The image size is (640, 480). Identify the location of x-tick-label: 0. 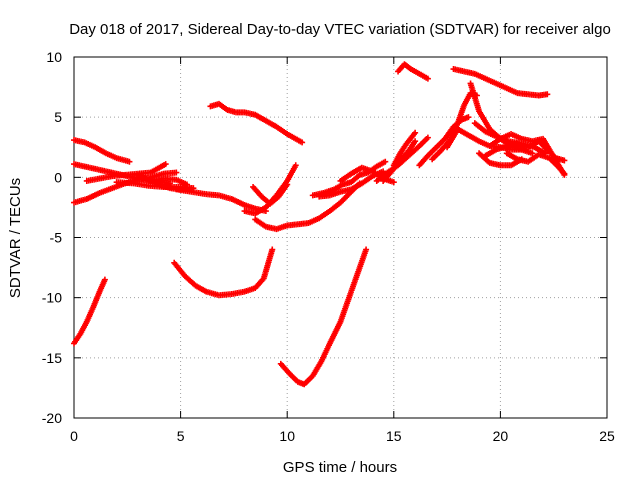
(74, 436).